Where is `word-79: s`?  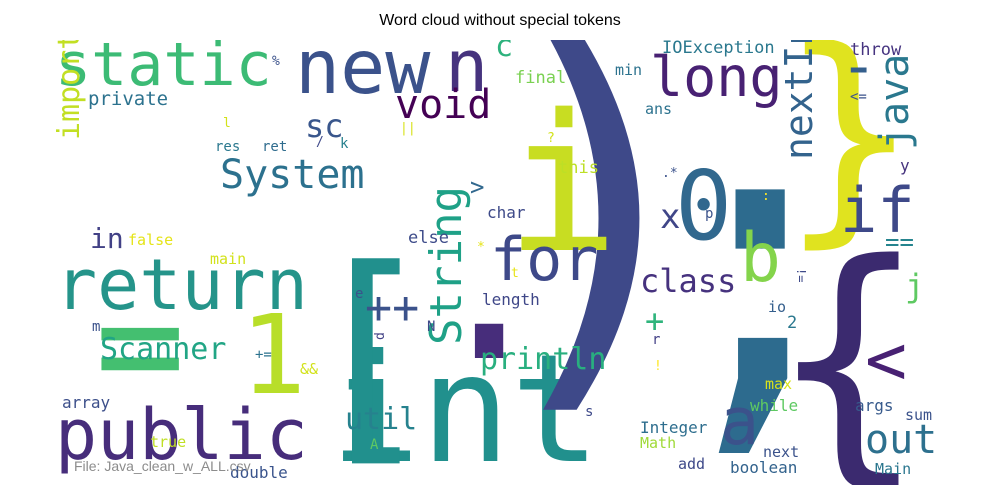
word-79: s is located at coordinates (589, 412).